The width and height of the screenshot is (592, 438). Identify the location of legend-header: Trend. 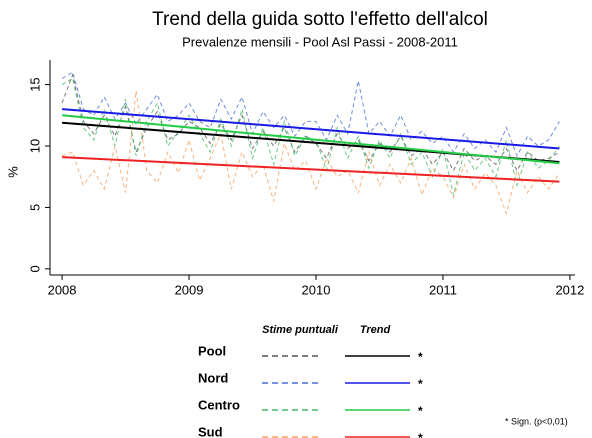
(375, 330).